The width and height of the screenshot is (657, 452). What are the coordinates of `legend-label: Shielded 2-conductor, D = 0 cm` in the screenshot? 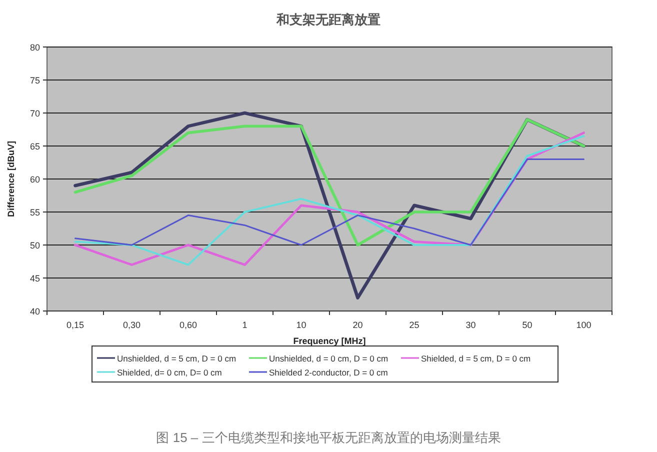 It's located at (328, 373).